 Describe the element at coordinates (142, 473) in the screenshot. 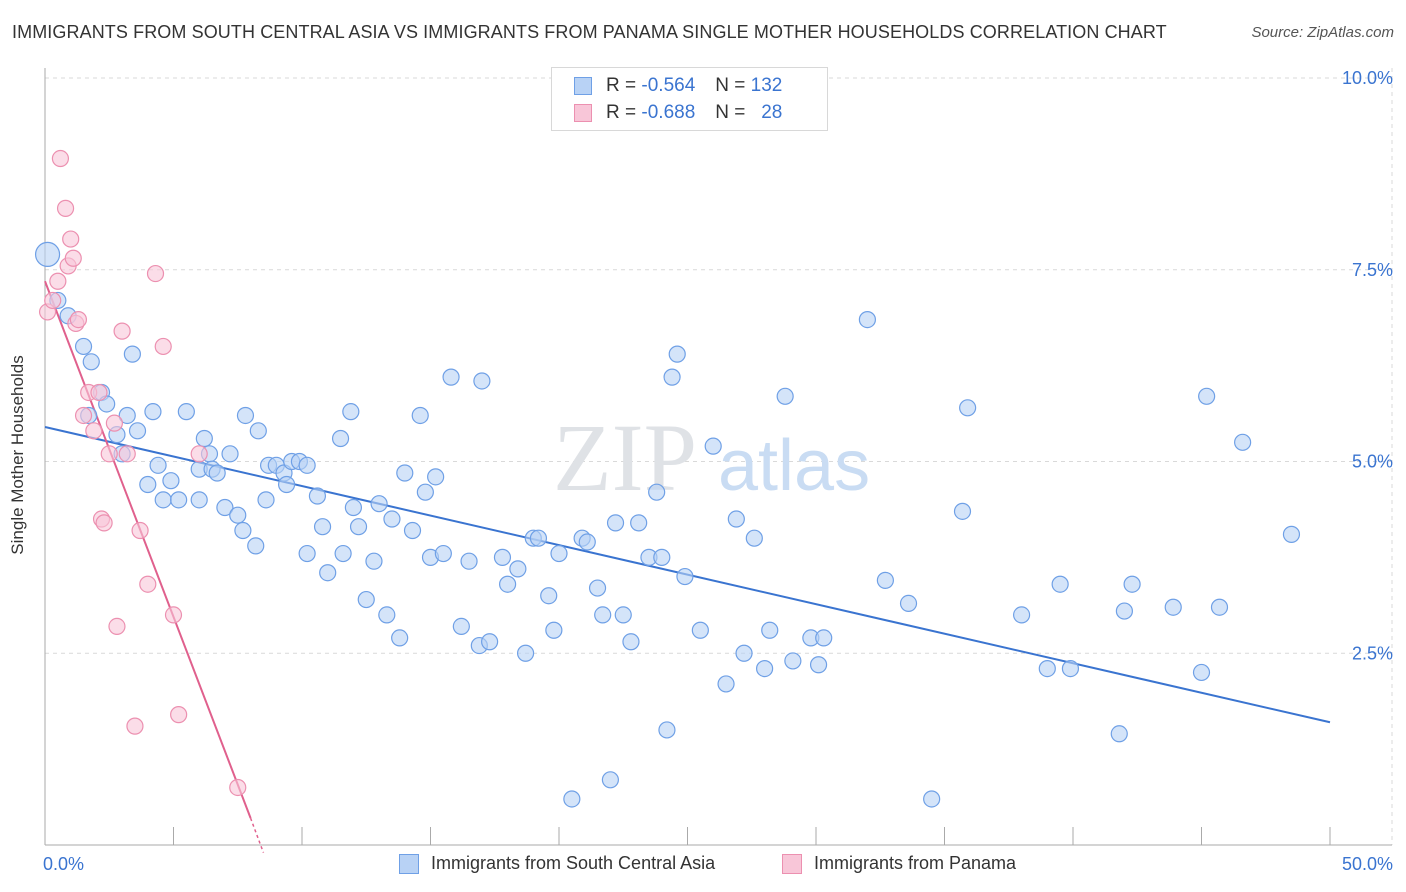

I see `series-panama` at that location.